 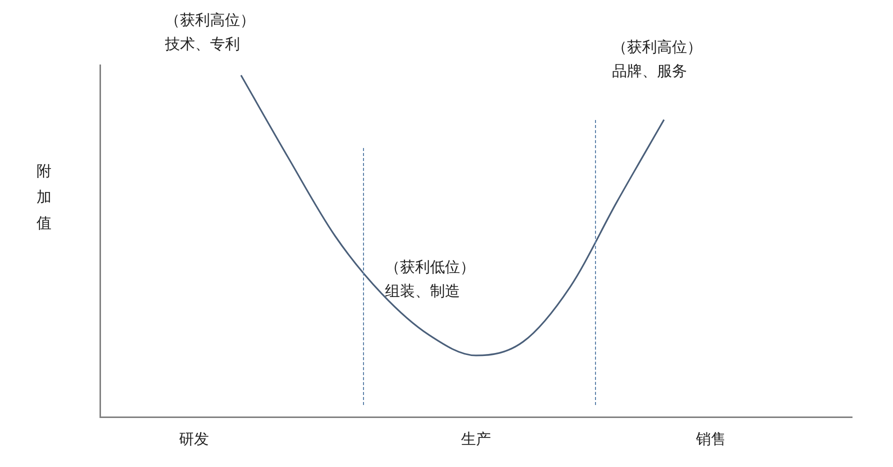 I want to click on text: 技术、专利, so click(x=202, y=44).